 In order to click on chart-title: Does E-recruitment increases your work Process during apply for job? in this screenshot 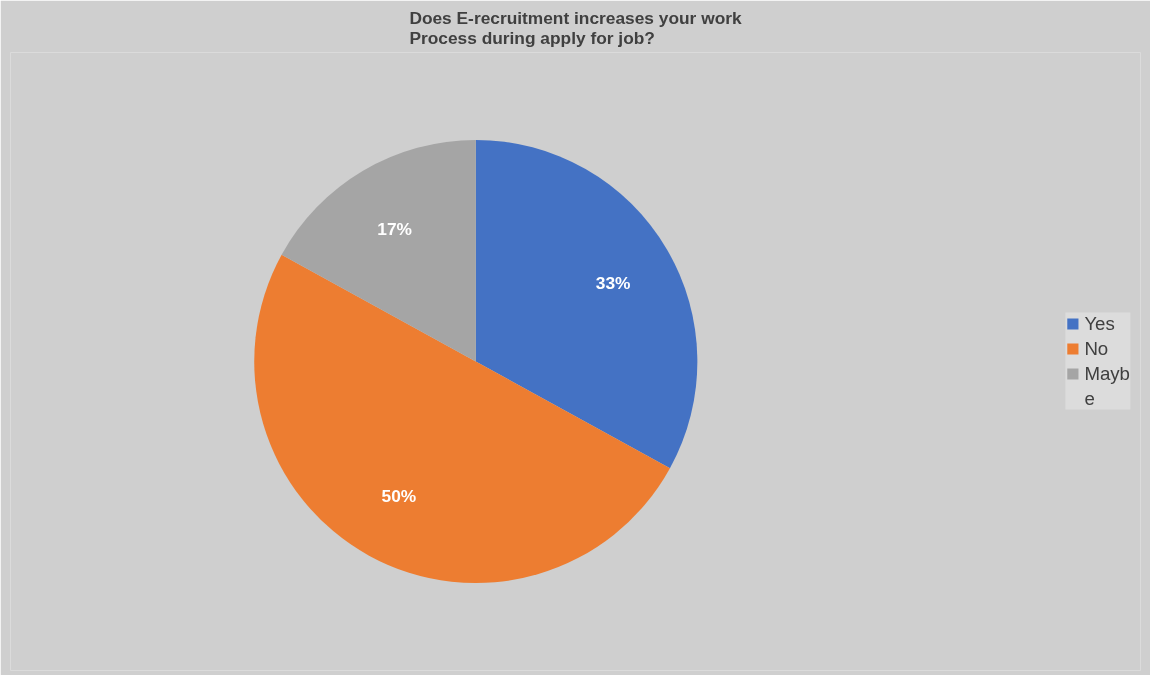, I will do `click(575, 27)`.